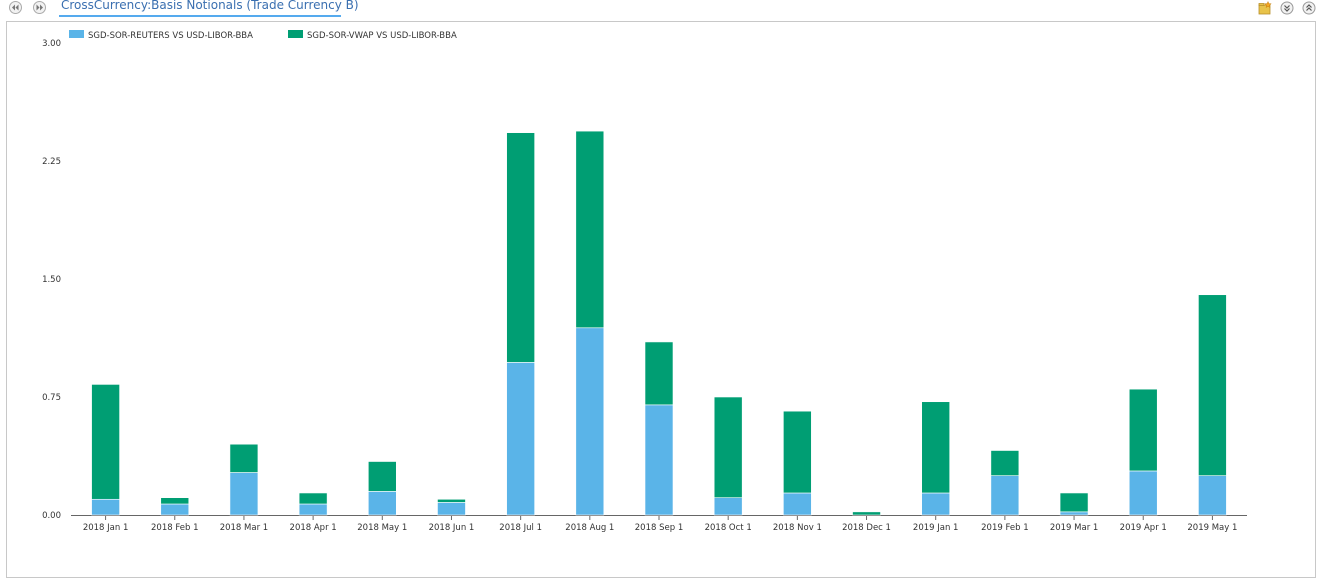  Describe the element at coordinates (1265, 7) in the screenshot. I see `folder-star-icon` at that location.